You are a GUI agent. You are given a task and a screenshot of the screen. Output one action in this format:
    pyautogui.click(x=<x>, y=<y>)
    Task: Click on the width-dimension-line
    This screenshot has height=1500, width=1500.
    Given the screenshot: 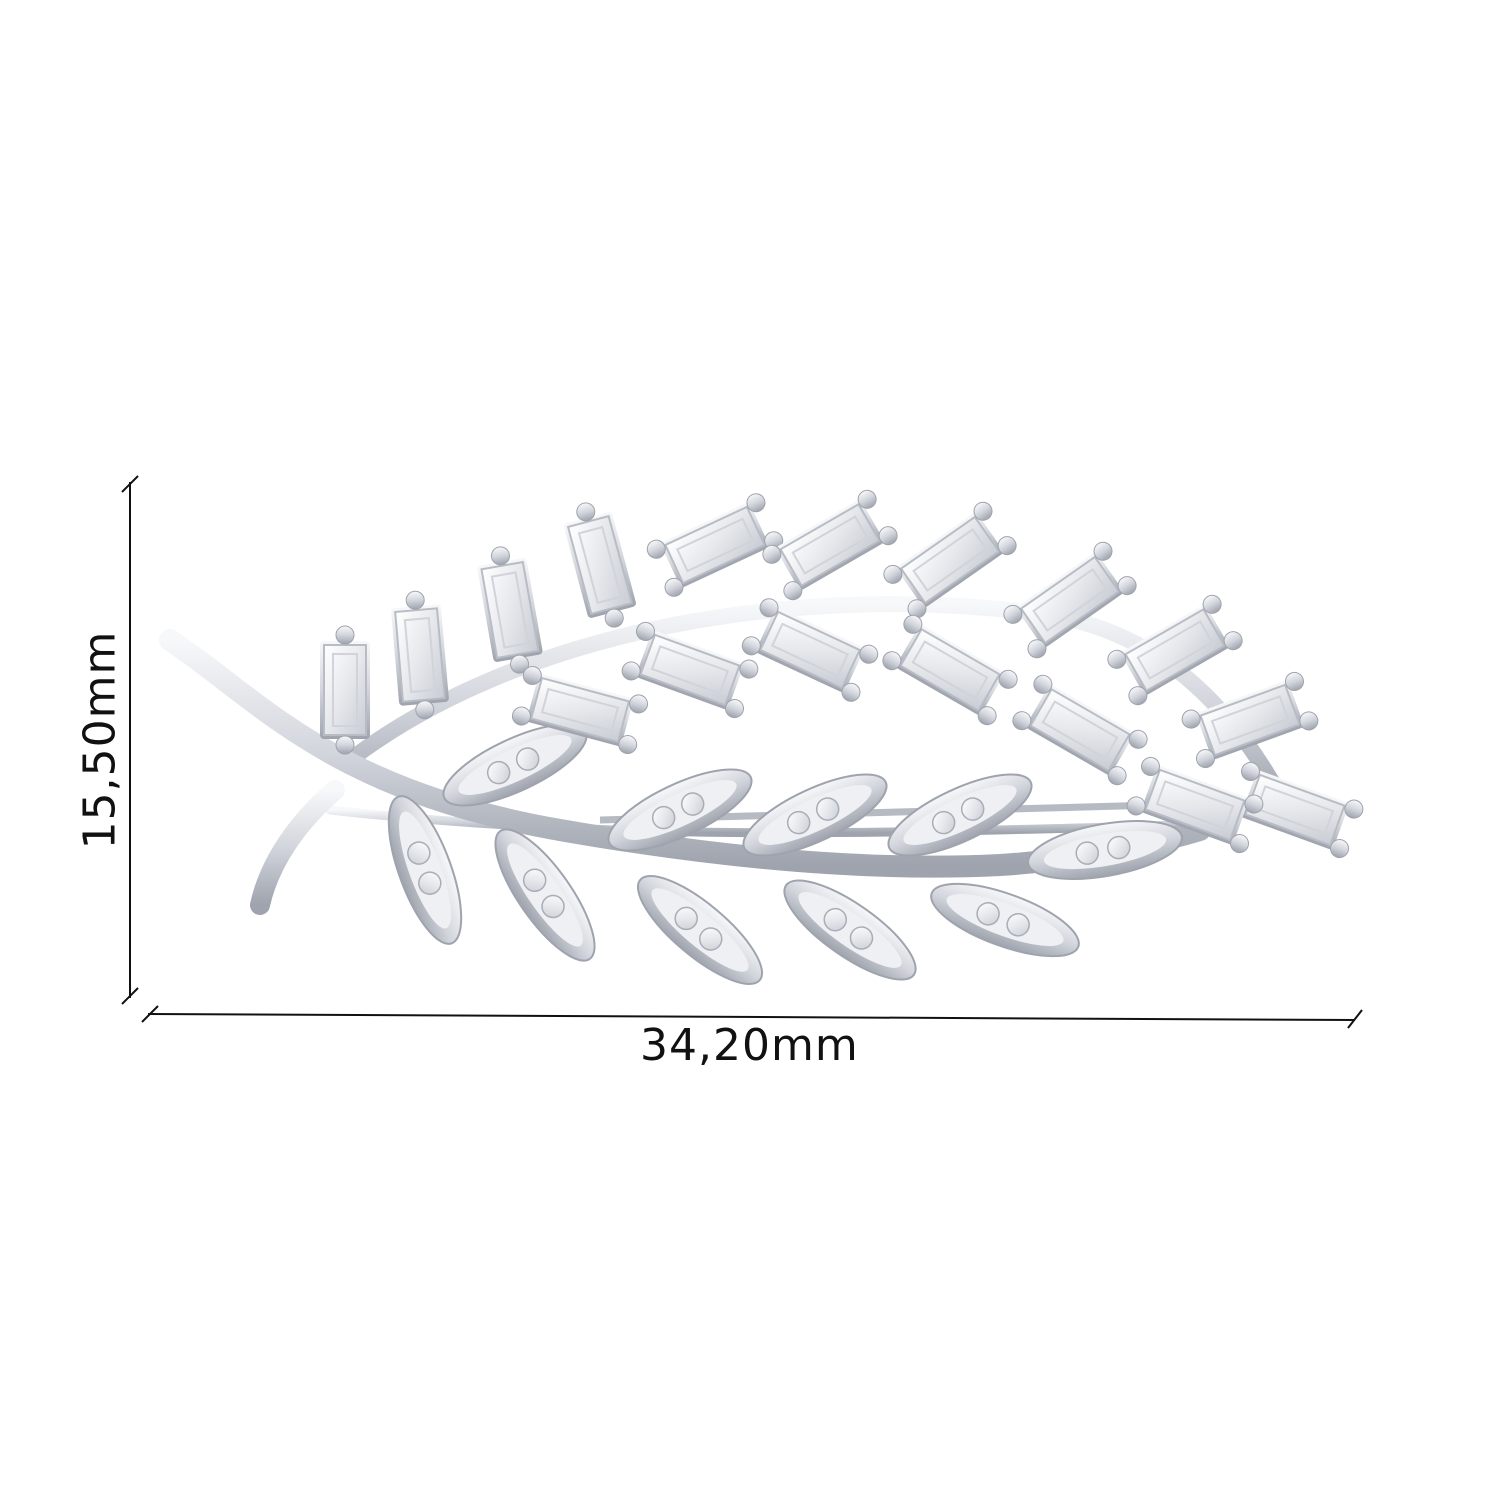 What is the action you would take?
    pyautogui.click(x=752, y=1017)
    